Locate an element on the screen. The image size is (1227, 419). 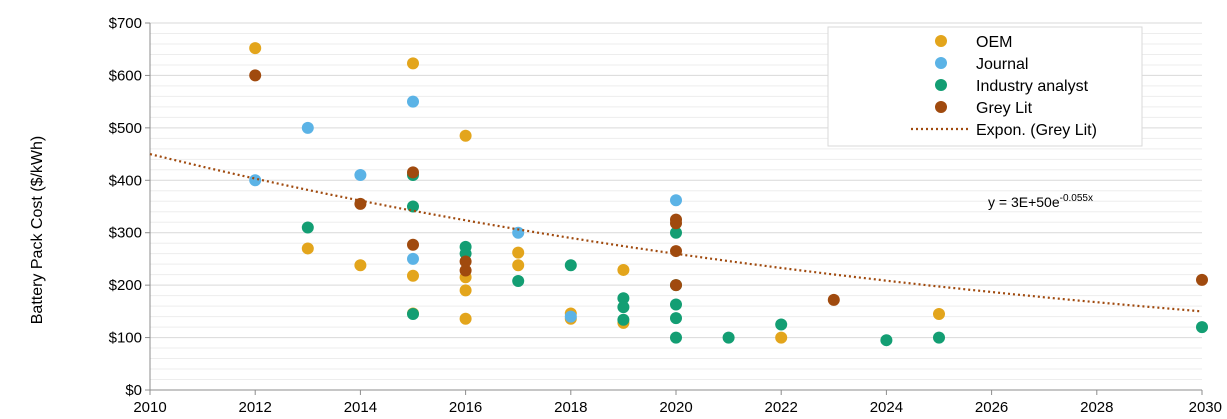
x-tick-label: 2012 is located at coordinates (255, 407).